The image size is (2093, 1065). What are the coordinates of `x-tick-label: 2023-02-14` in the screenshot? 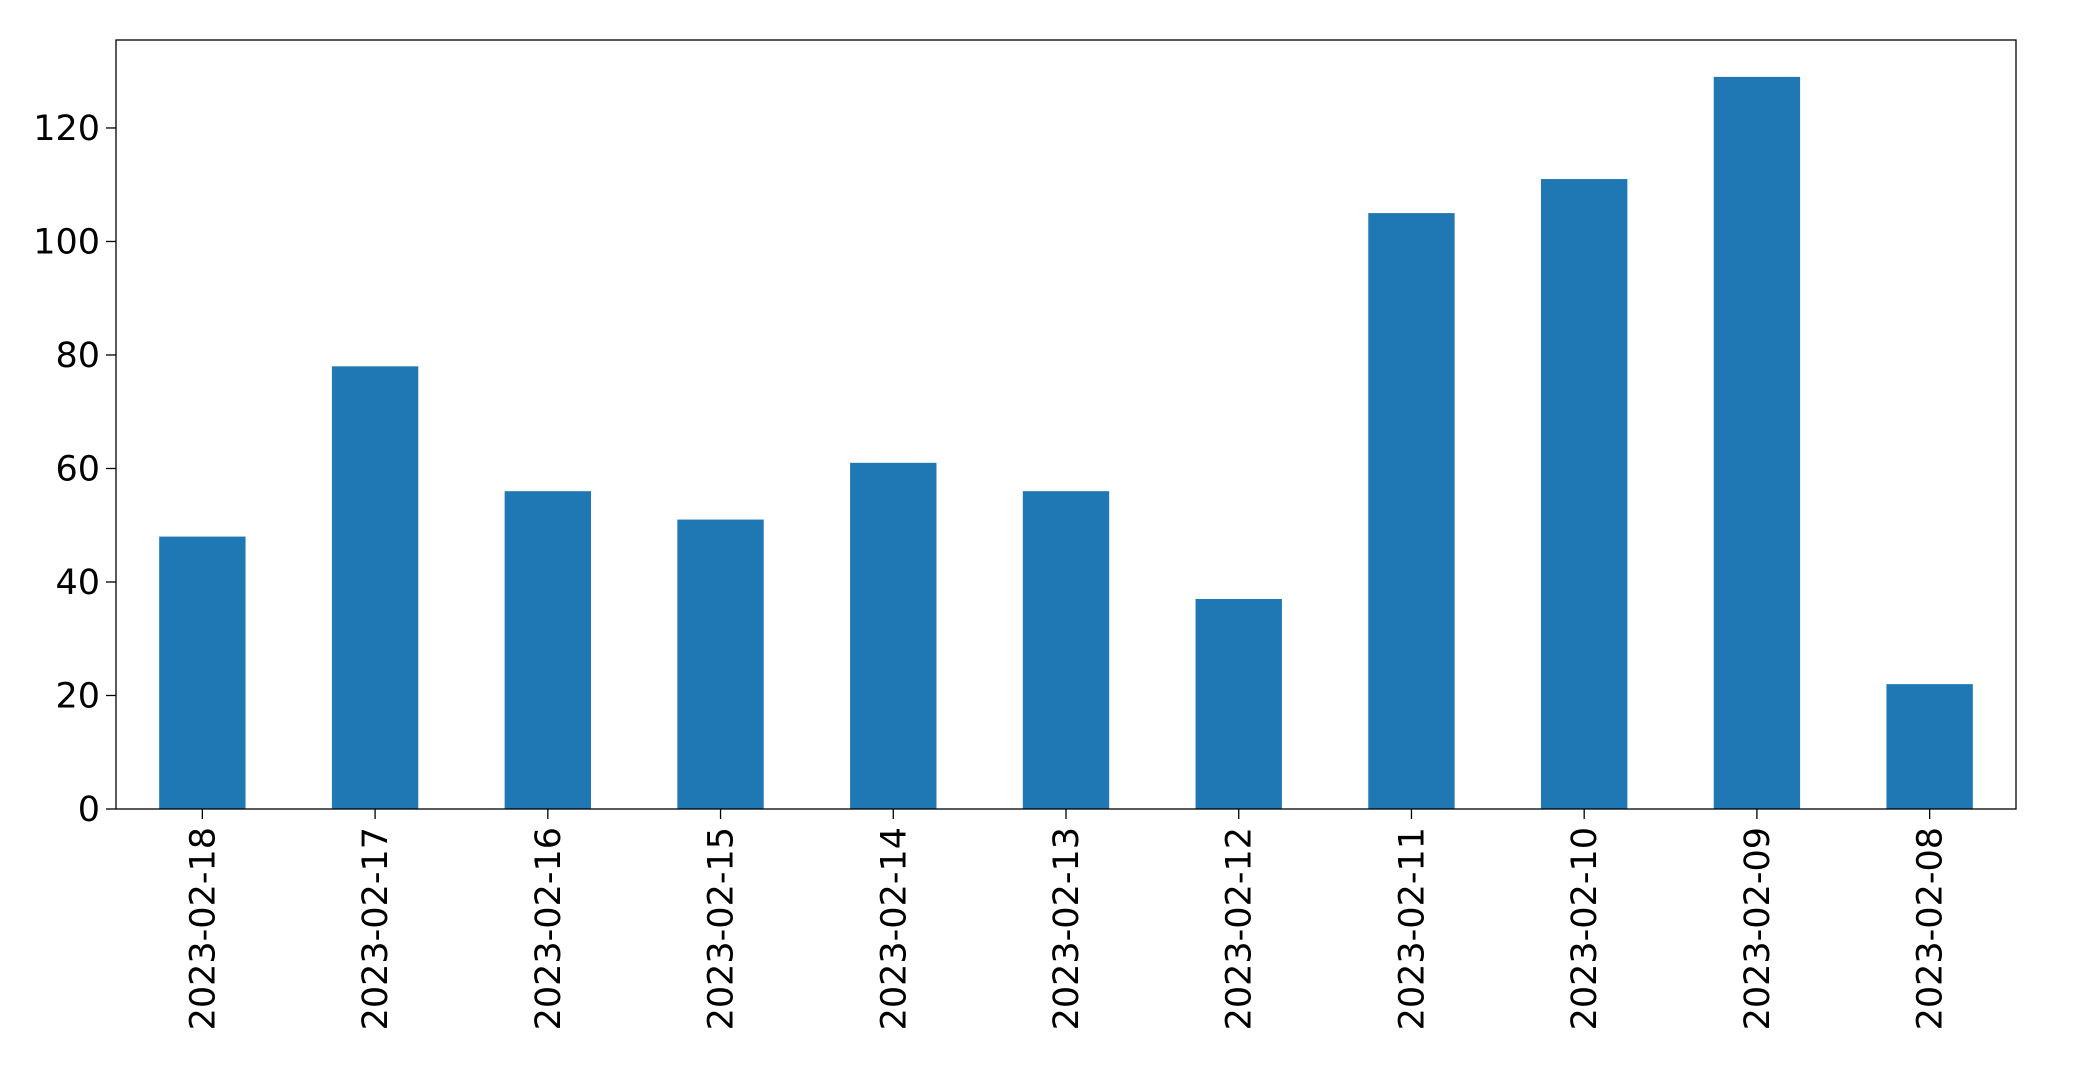 It's located at (894, 928).